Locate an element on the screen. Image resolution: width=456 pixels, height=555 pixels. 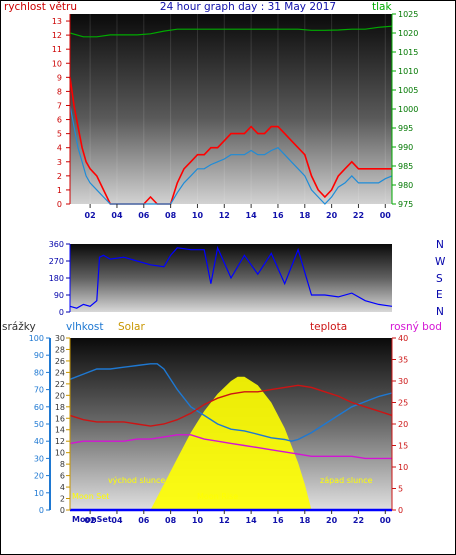
temperature-tick-label: 25 is located at coordinates (403, 403).